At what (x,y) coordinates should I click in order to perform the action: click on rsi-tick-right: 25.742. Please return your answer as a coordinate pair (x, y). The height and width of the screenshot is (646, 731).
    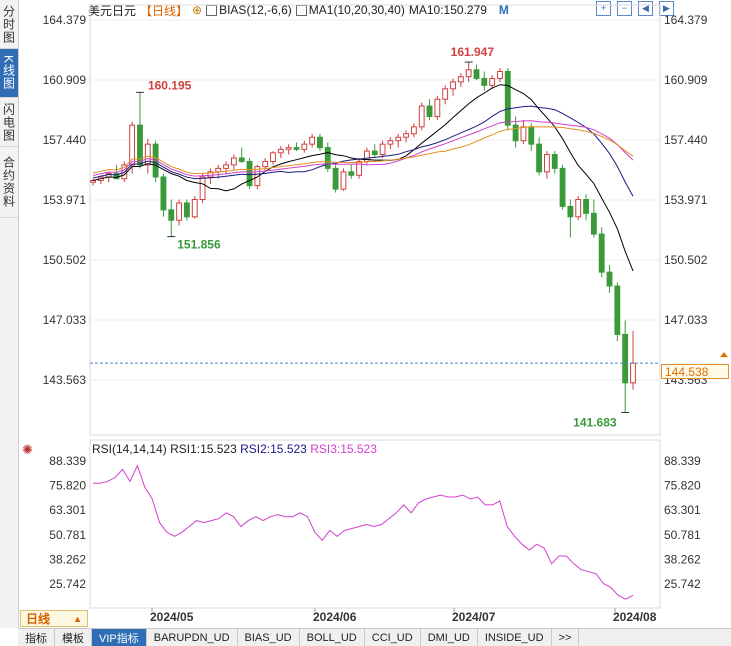
    Looking at the image, I should click on (682, 584).